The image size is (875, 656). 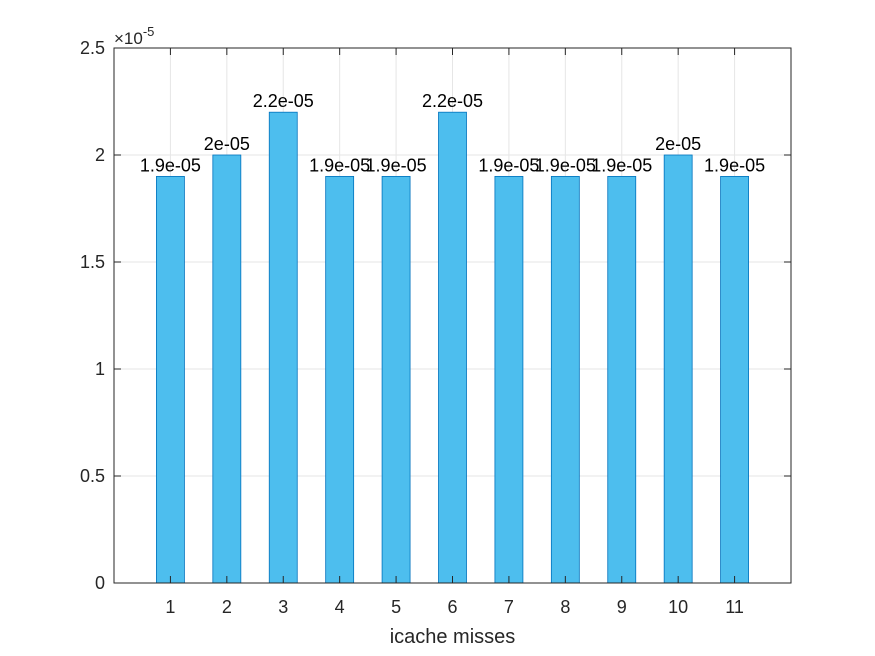 I want to click on x-tick-label: 4, so click(x=340, y=607).